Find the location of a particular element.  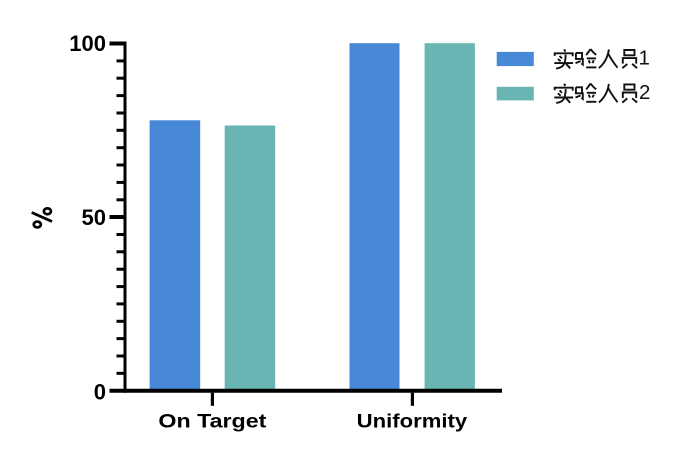

svg-text: 100 is located at coordinates (87, 43).